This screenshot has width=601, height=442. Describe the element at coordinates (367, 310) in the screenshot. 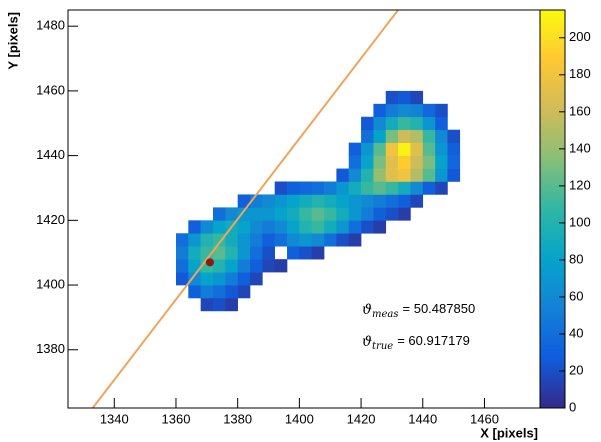

I see `annotation-symbol: ϑ` at that location.